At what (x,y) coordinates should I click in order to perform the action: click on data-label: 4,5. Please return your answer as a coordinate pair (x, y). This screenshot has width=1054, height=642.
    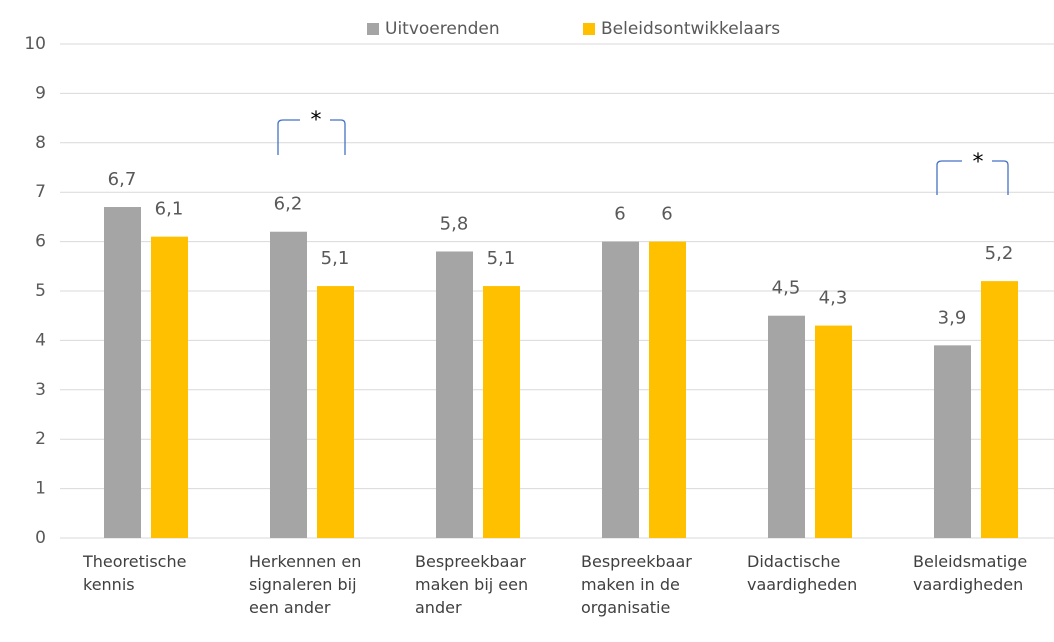
    Looking at the image, I should click on (786, 288).